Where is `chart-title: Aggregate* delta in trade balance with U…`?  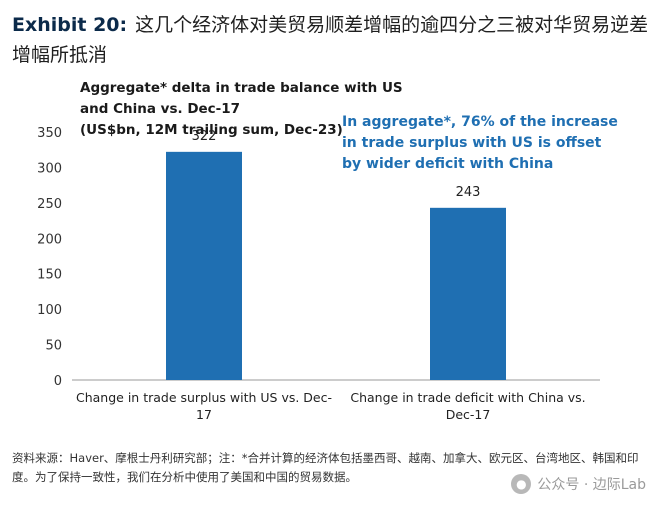 chart-title: Aggregate* delta in trade balance with U… is located at coordinates (250, 109).